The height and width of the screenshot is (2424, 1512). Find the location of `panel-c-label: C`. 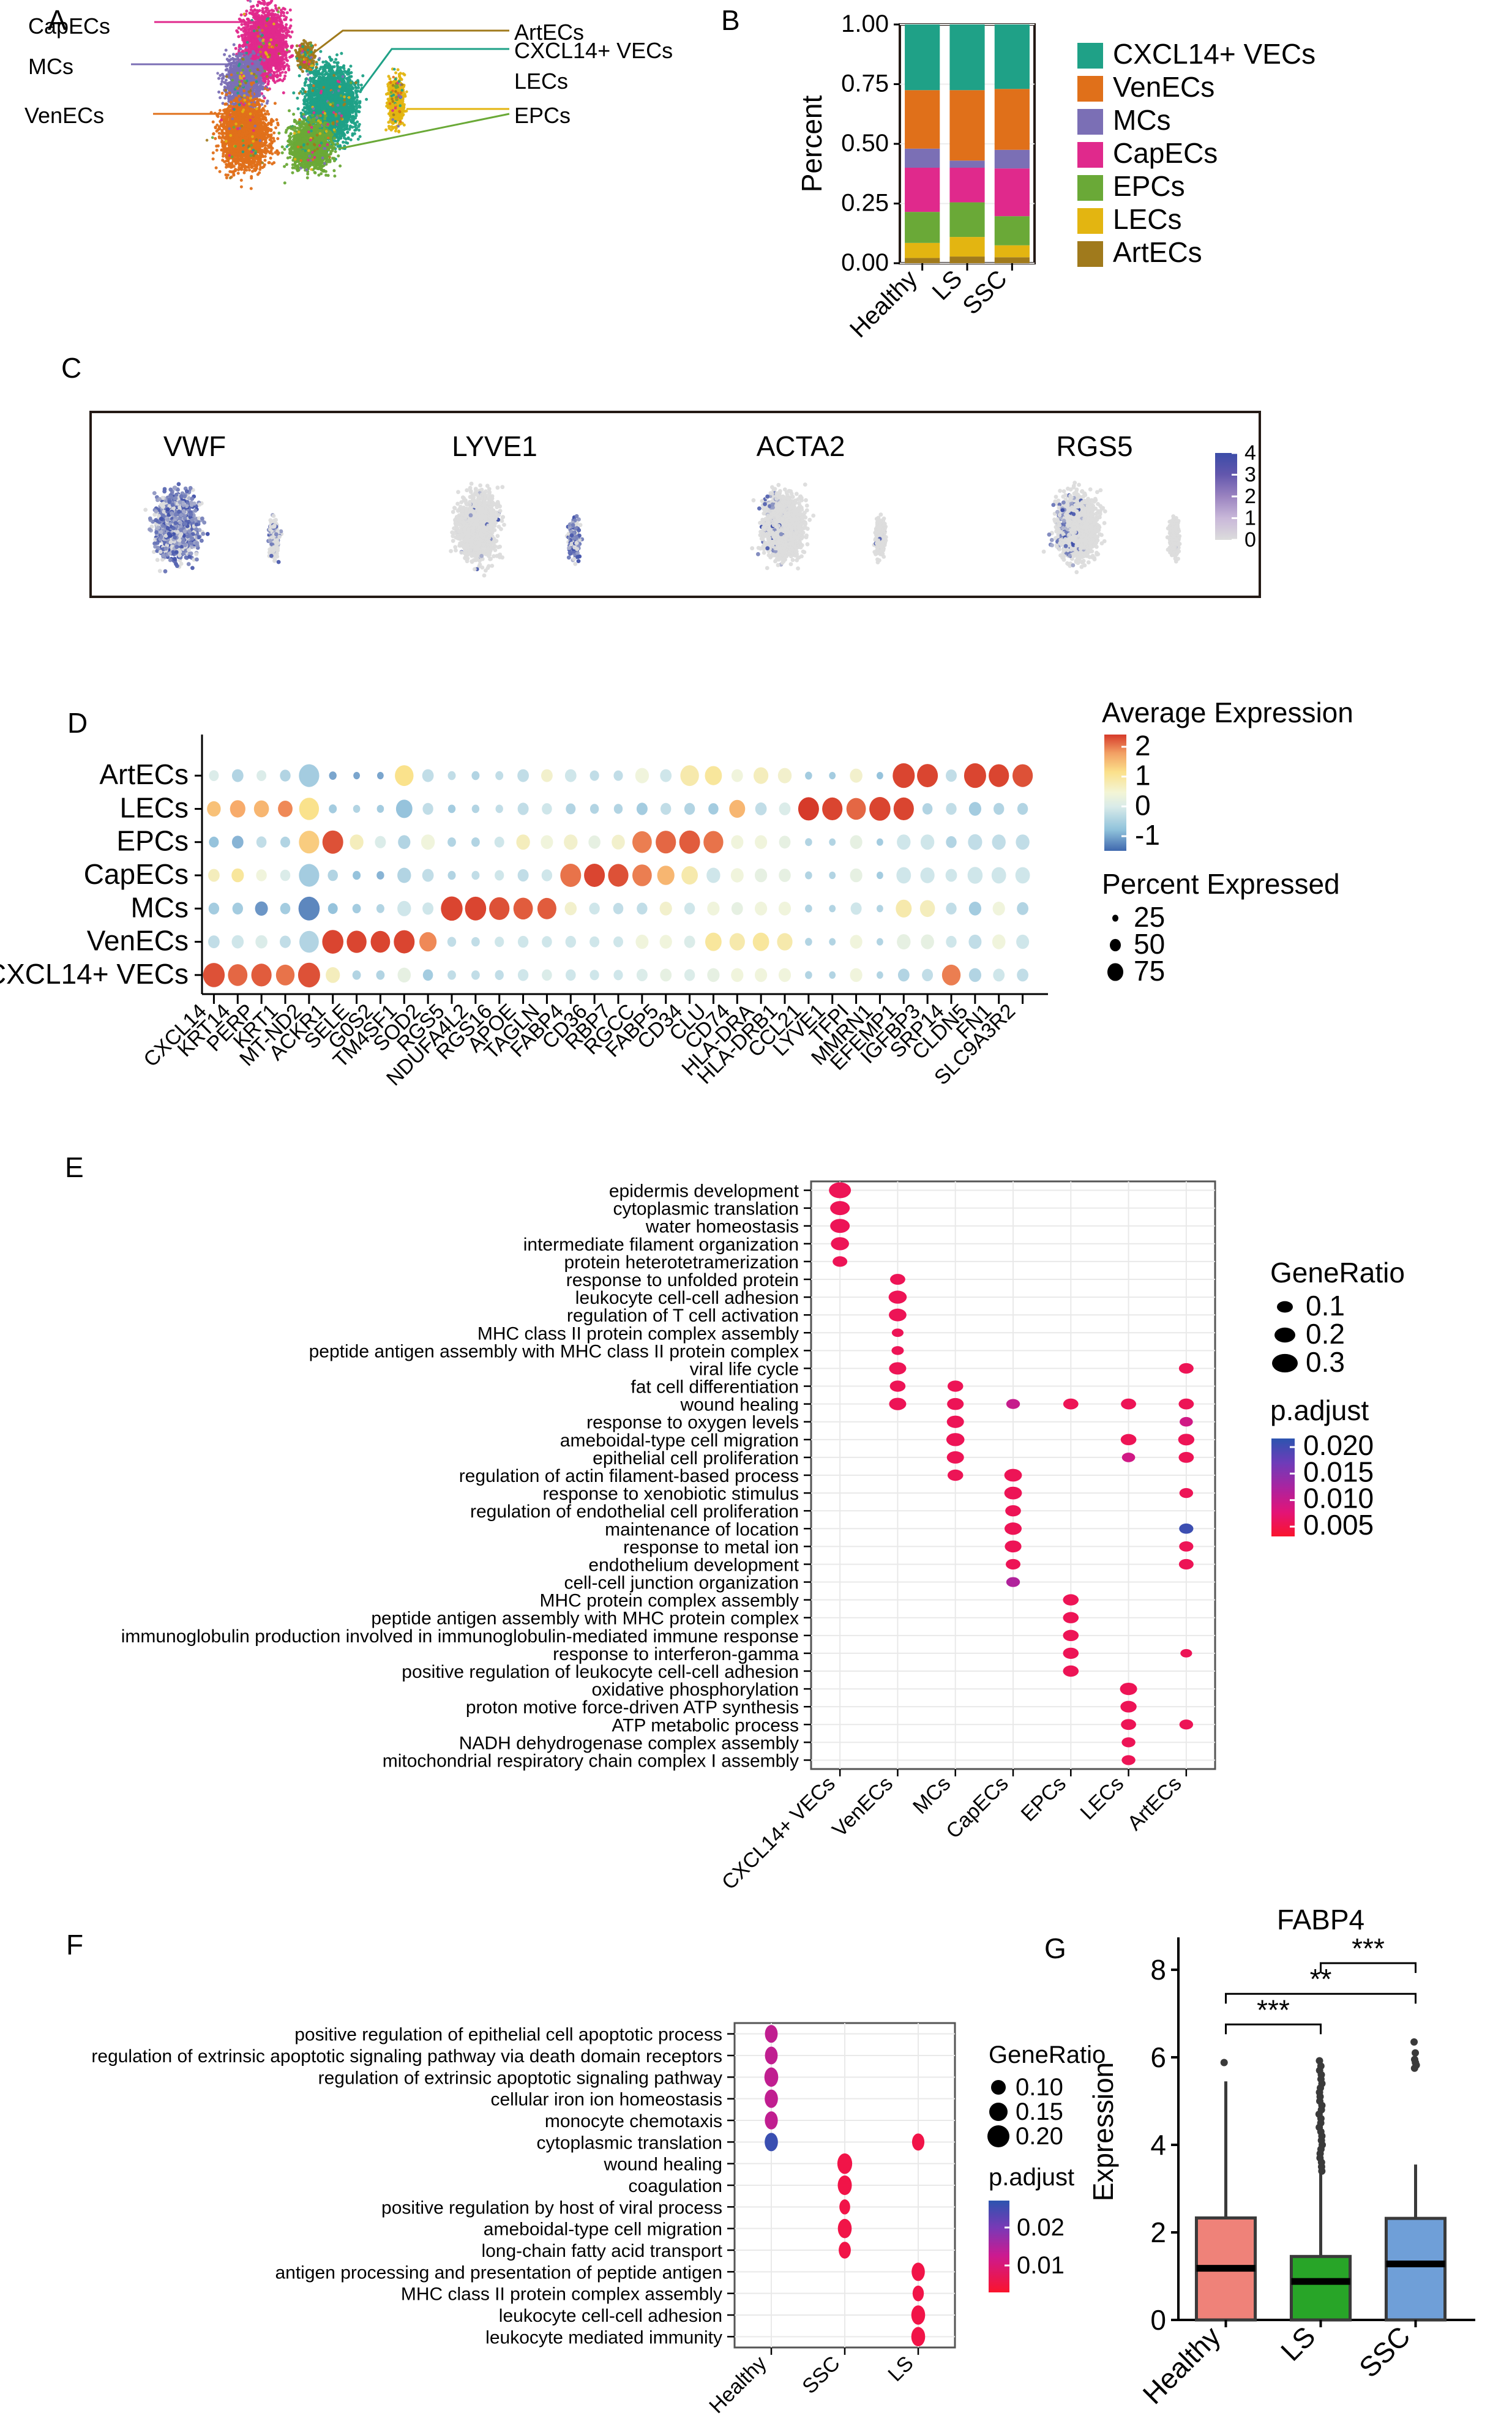

panel-c-label: C is located at coordinates (71, 367).